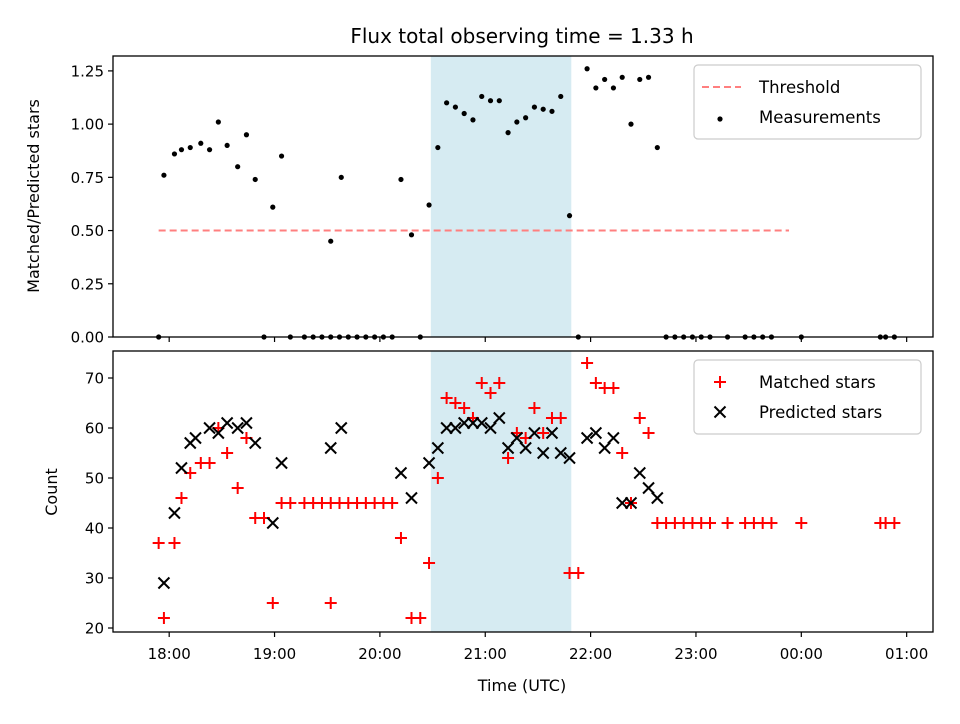 The height and width of the screenshot is (724, 960). Describe the element at coordinates (87, 338) in the screenshot. I see `top-y-tick-label: 0.00` at that location.